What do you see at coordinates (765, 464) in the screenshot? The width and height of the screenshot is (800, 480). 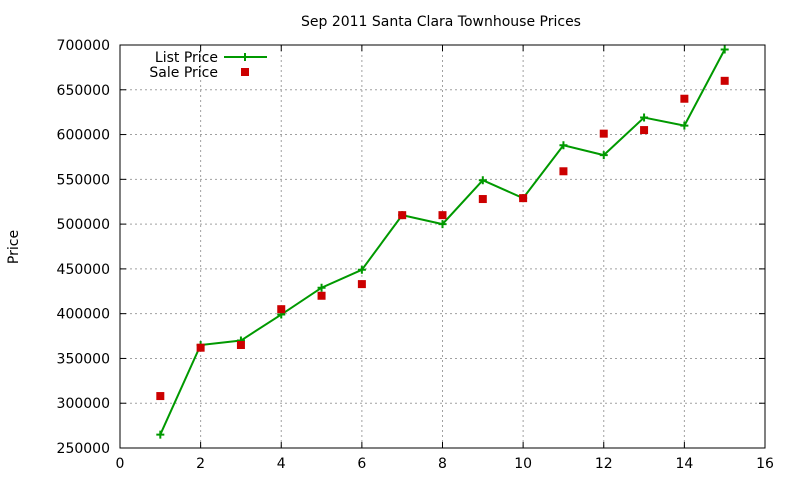 I see `x-tick-label: 16` at bounding box center [765, 464].